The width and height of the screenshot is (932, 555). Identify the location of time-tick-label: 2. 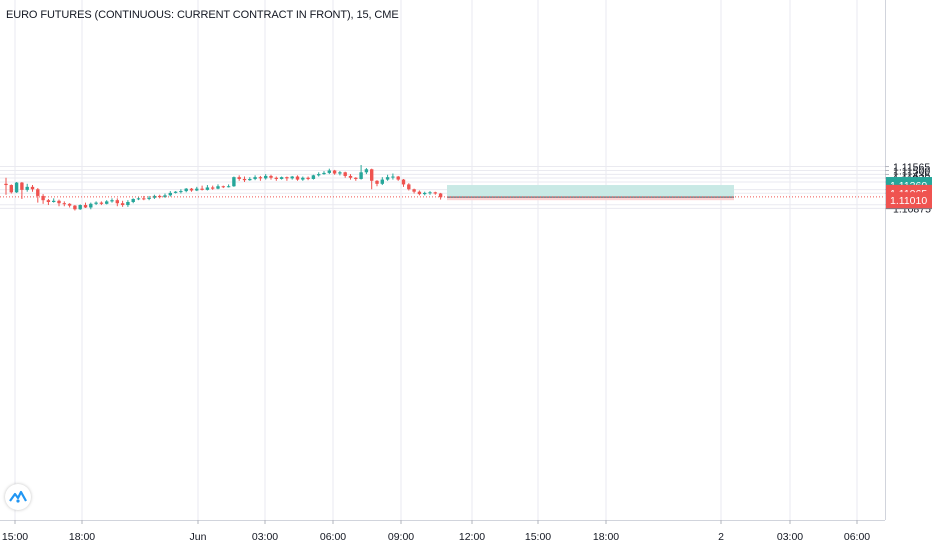
(721, 537).